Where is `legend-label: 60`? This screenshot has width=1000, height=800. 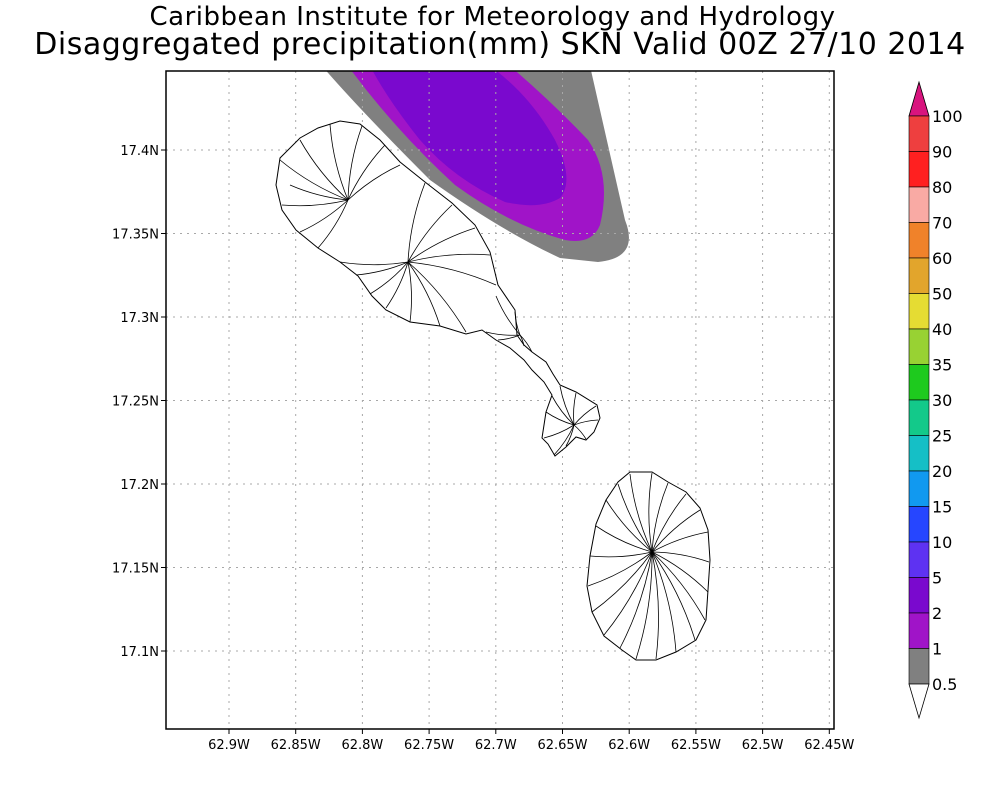
legend-label: 60 is located at coordinates (942, 258).